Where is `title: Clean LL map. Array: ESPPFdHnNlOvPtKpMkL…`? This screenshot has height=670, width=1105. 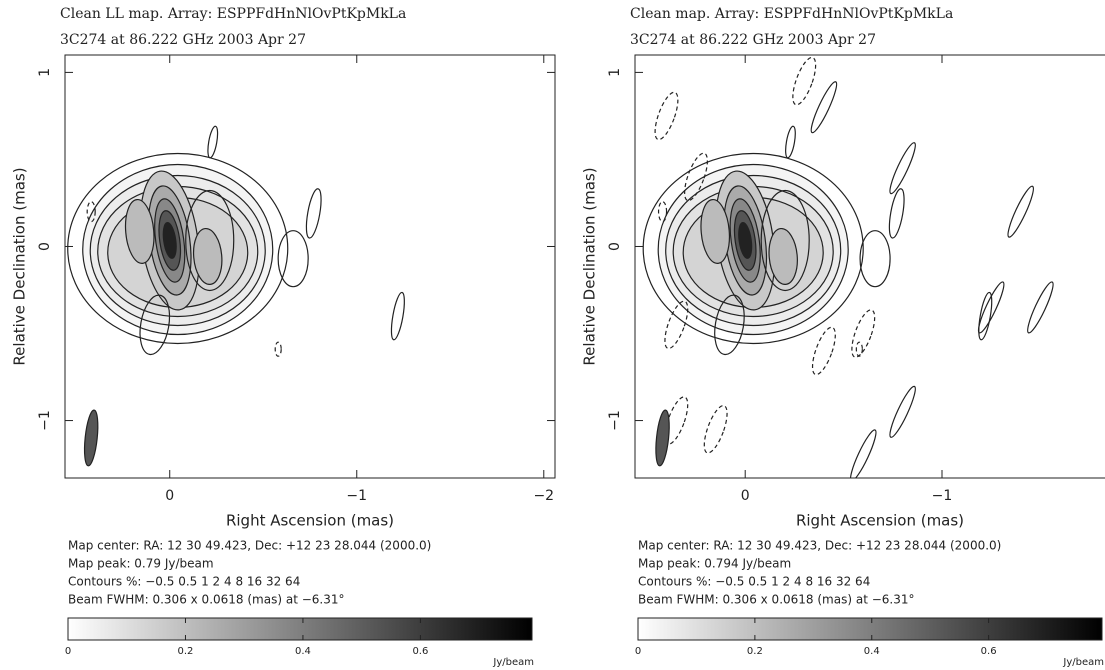 title: Clean LL map. Array: ESPPFdHnNlOvPtKpMkL… is located at coordinates (233, 14).